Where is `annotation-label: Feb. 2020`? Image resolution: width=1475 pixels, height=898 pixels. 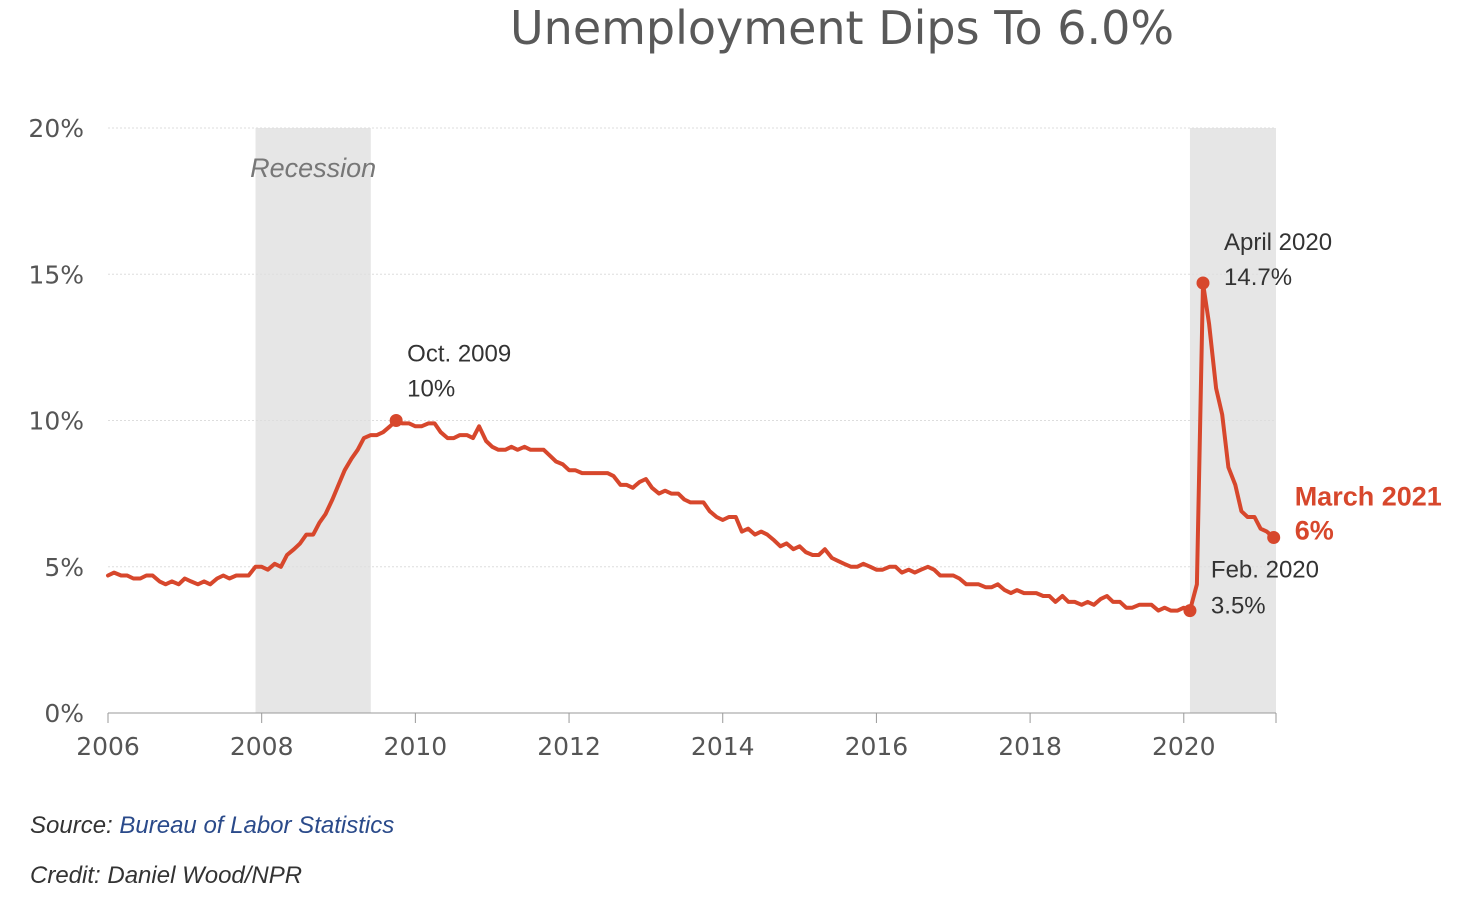
annotation-label: Feb. 2020 is located at coordinates (1265, 570).